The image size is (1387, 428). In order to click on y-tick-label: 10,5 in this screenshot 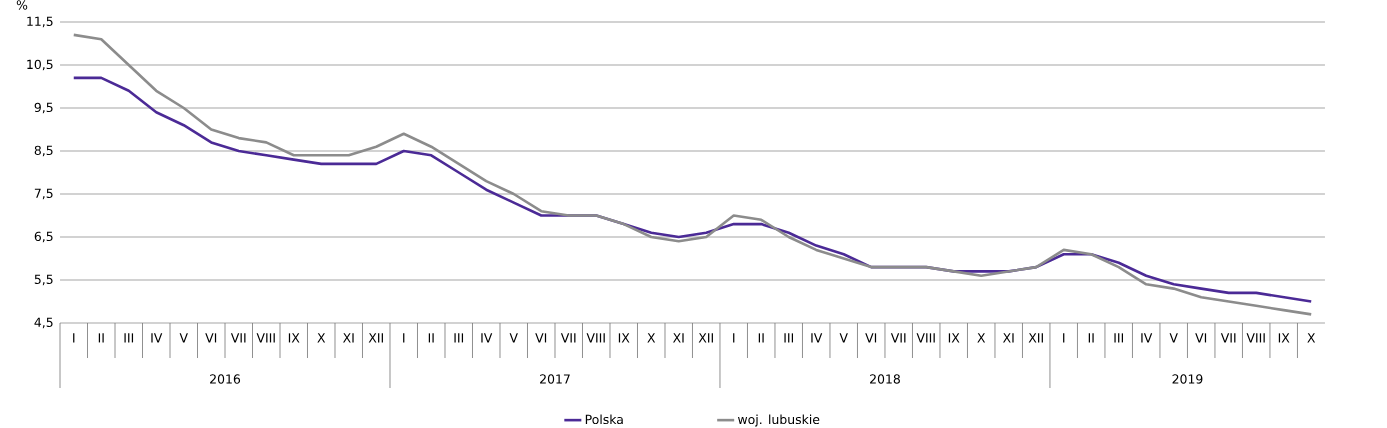, I will do `click(40, 65)`.